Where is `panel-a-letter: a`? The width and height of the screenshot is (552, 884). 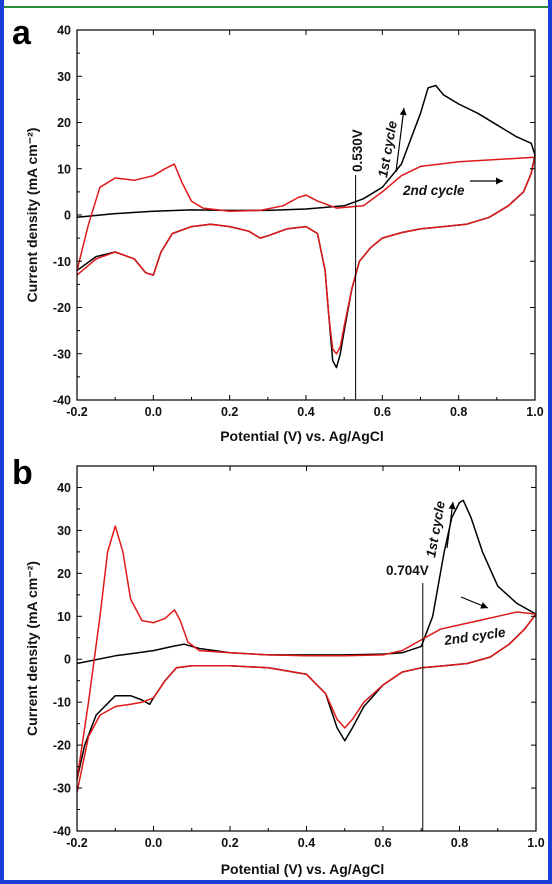
panel-a-letter: a is located at coordinates (22, 33).